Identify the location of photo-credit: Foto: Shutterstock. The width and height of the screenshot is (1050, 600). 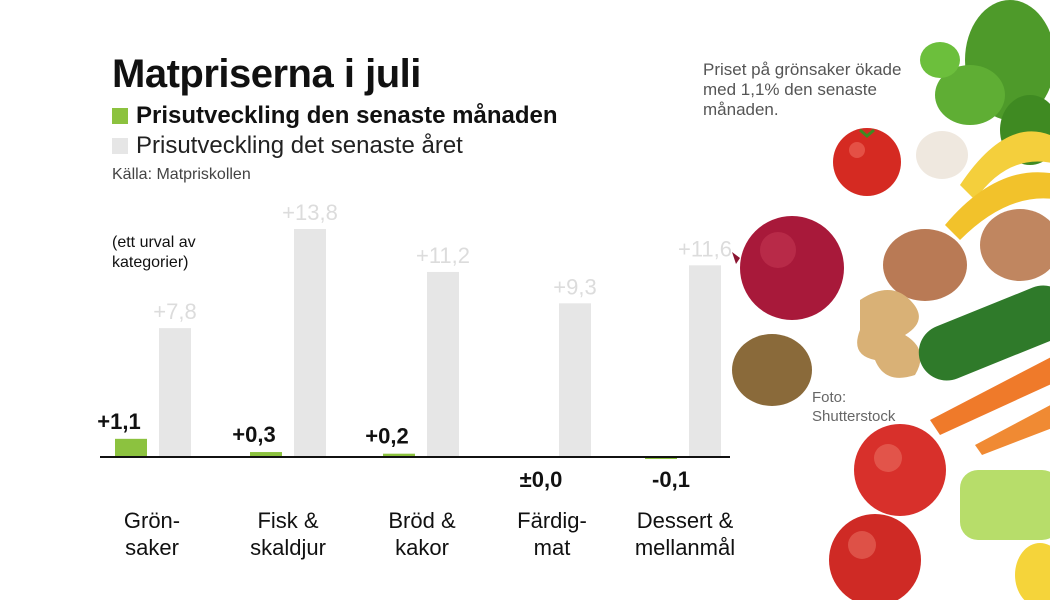
(854, 407).